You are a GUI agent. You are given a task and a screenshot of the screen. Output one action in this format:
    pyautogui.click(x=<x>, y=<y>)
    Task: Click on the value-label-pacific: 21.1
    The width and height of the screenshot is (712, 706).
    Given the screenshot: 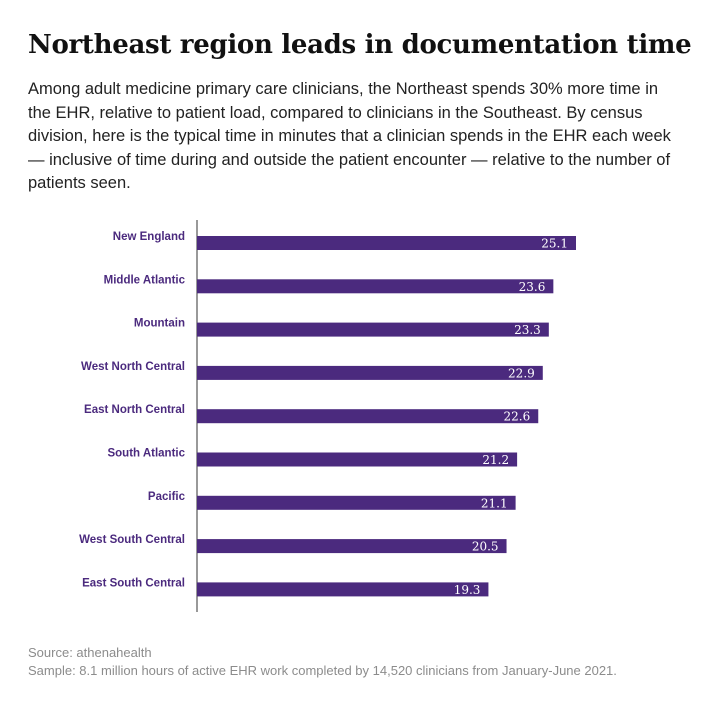 What is the action you would take?
    pyautogui.click(x=494, y=503)
    